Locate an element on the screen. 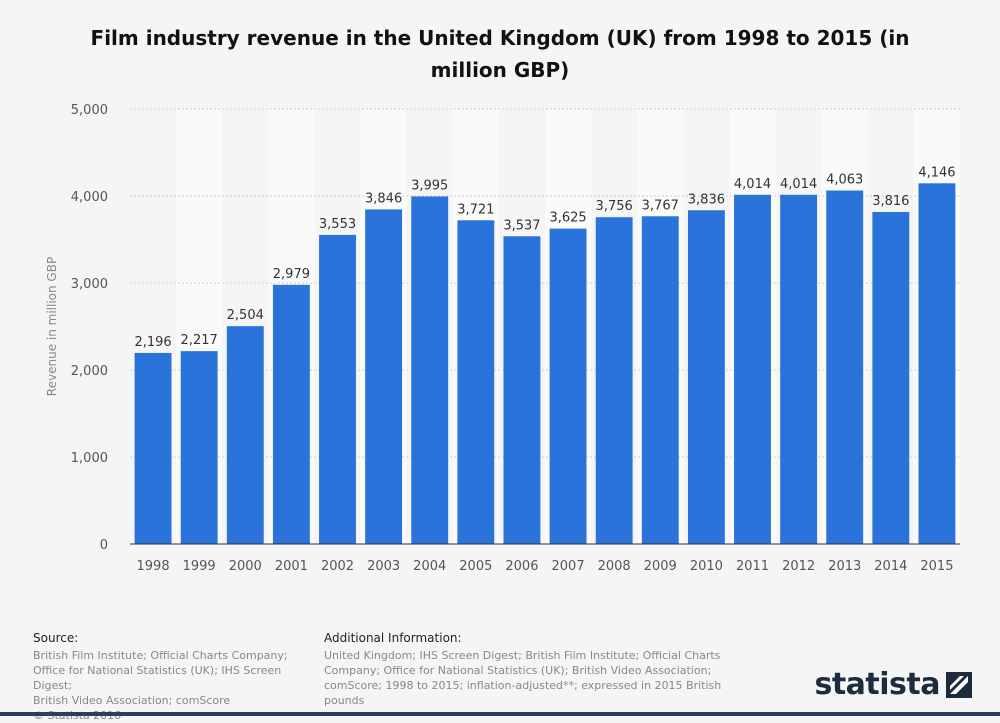 The image size is (1000, 723). statista-logo: statista is located at coordinates (893, 684).